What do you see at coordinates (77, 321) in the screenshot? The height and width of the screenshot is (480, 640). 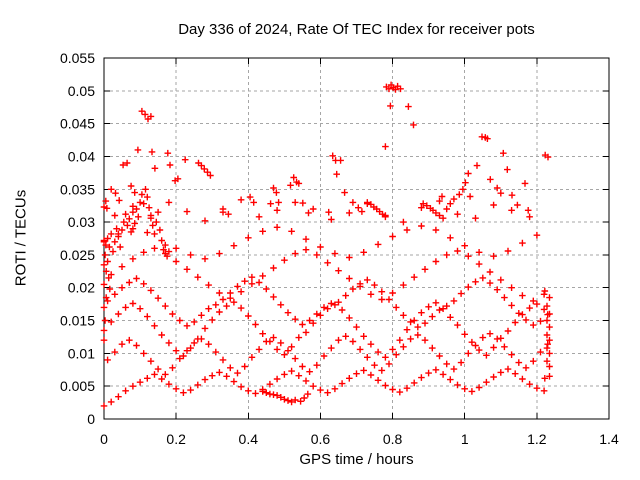 I see `y-tick-label: 0.015` at bounding box center [77, 321].